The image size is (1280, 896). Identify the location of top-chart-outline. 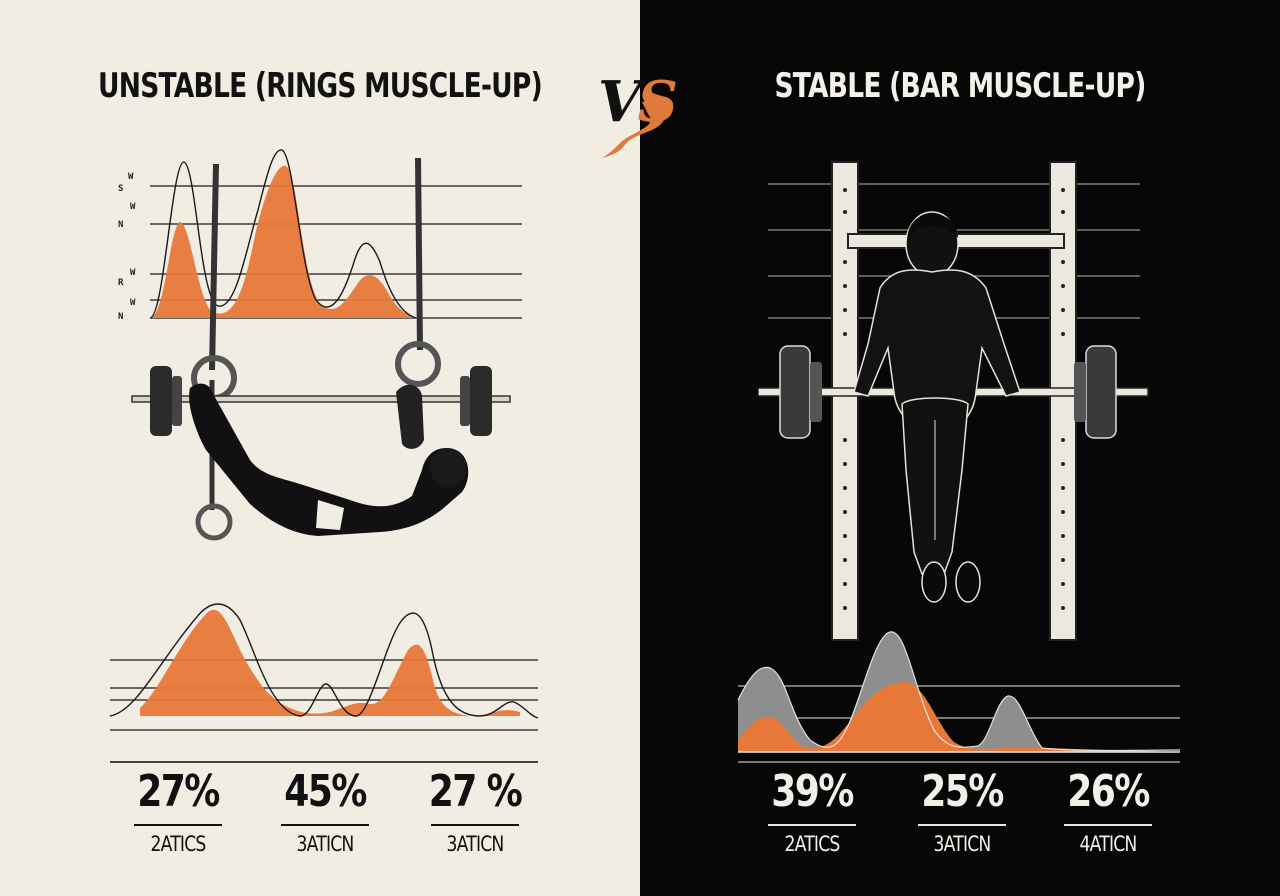
(283, 234).